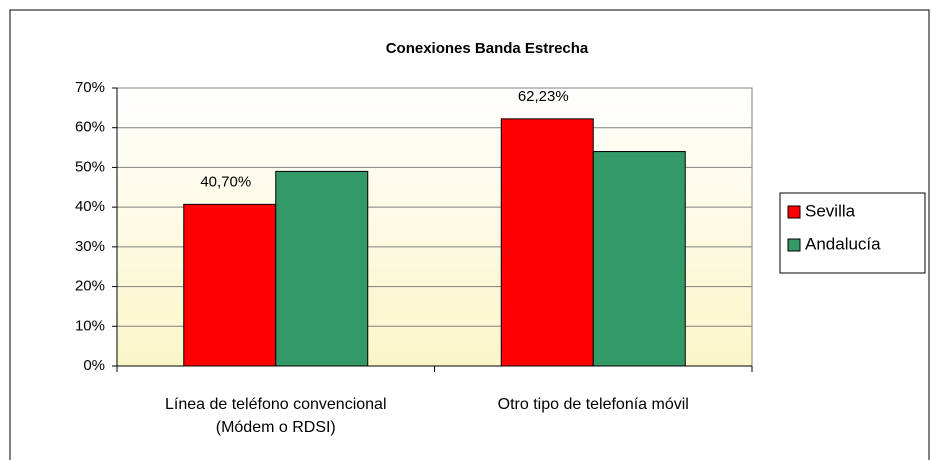 The width and height of the screenshot is (940, 460). I want to click on data-label: 62,23%, so click(543, 96).